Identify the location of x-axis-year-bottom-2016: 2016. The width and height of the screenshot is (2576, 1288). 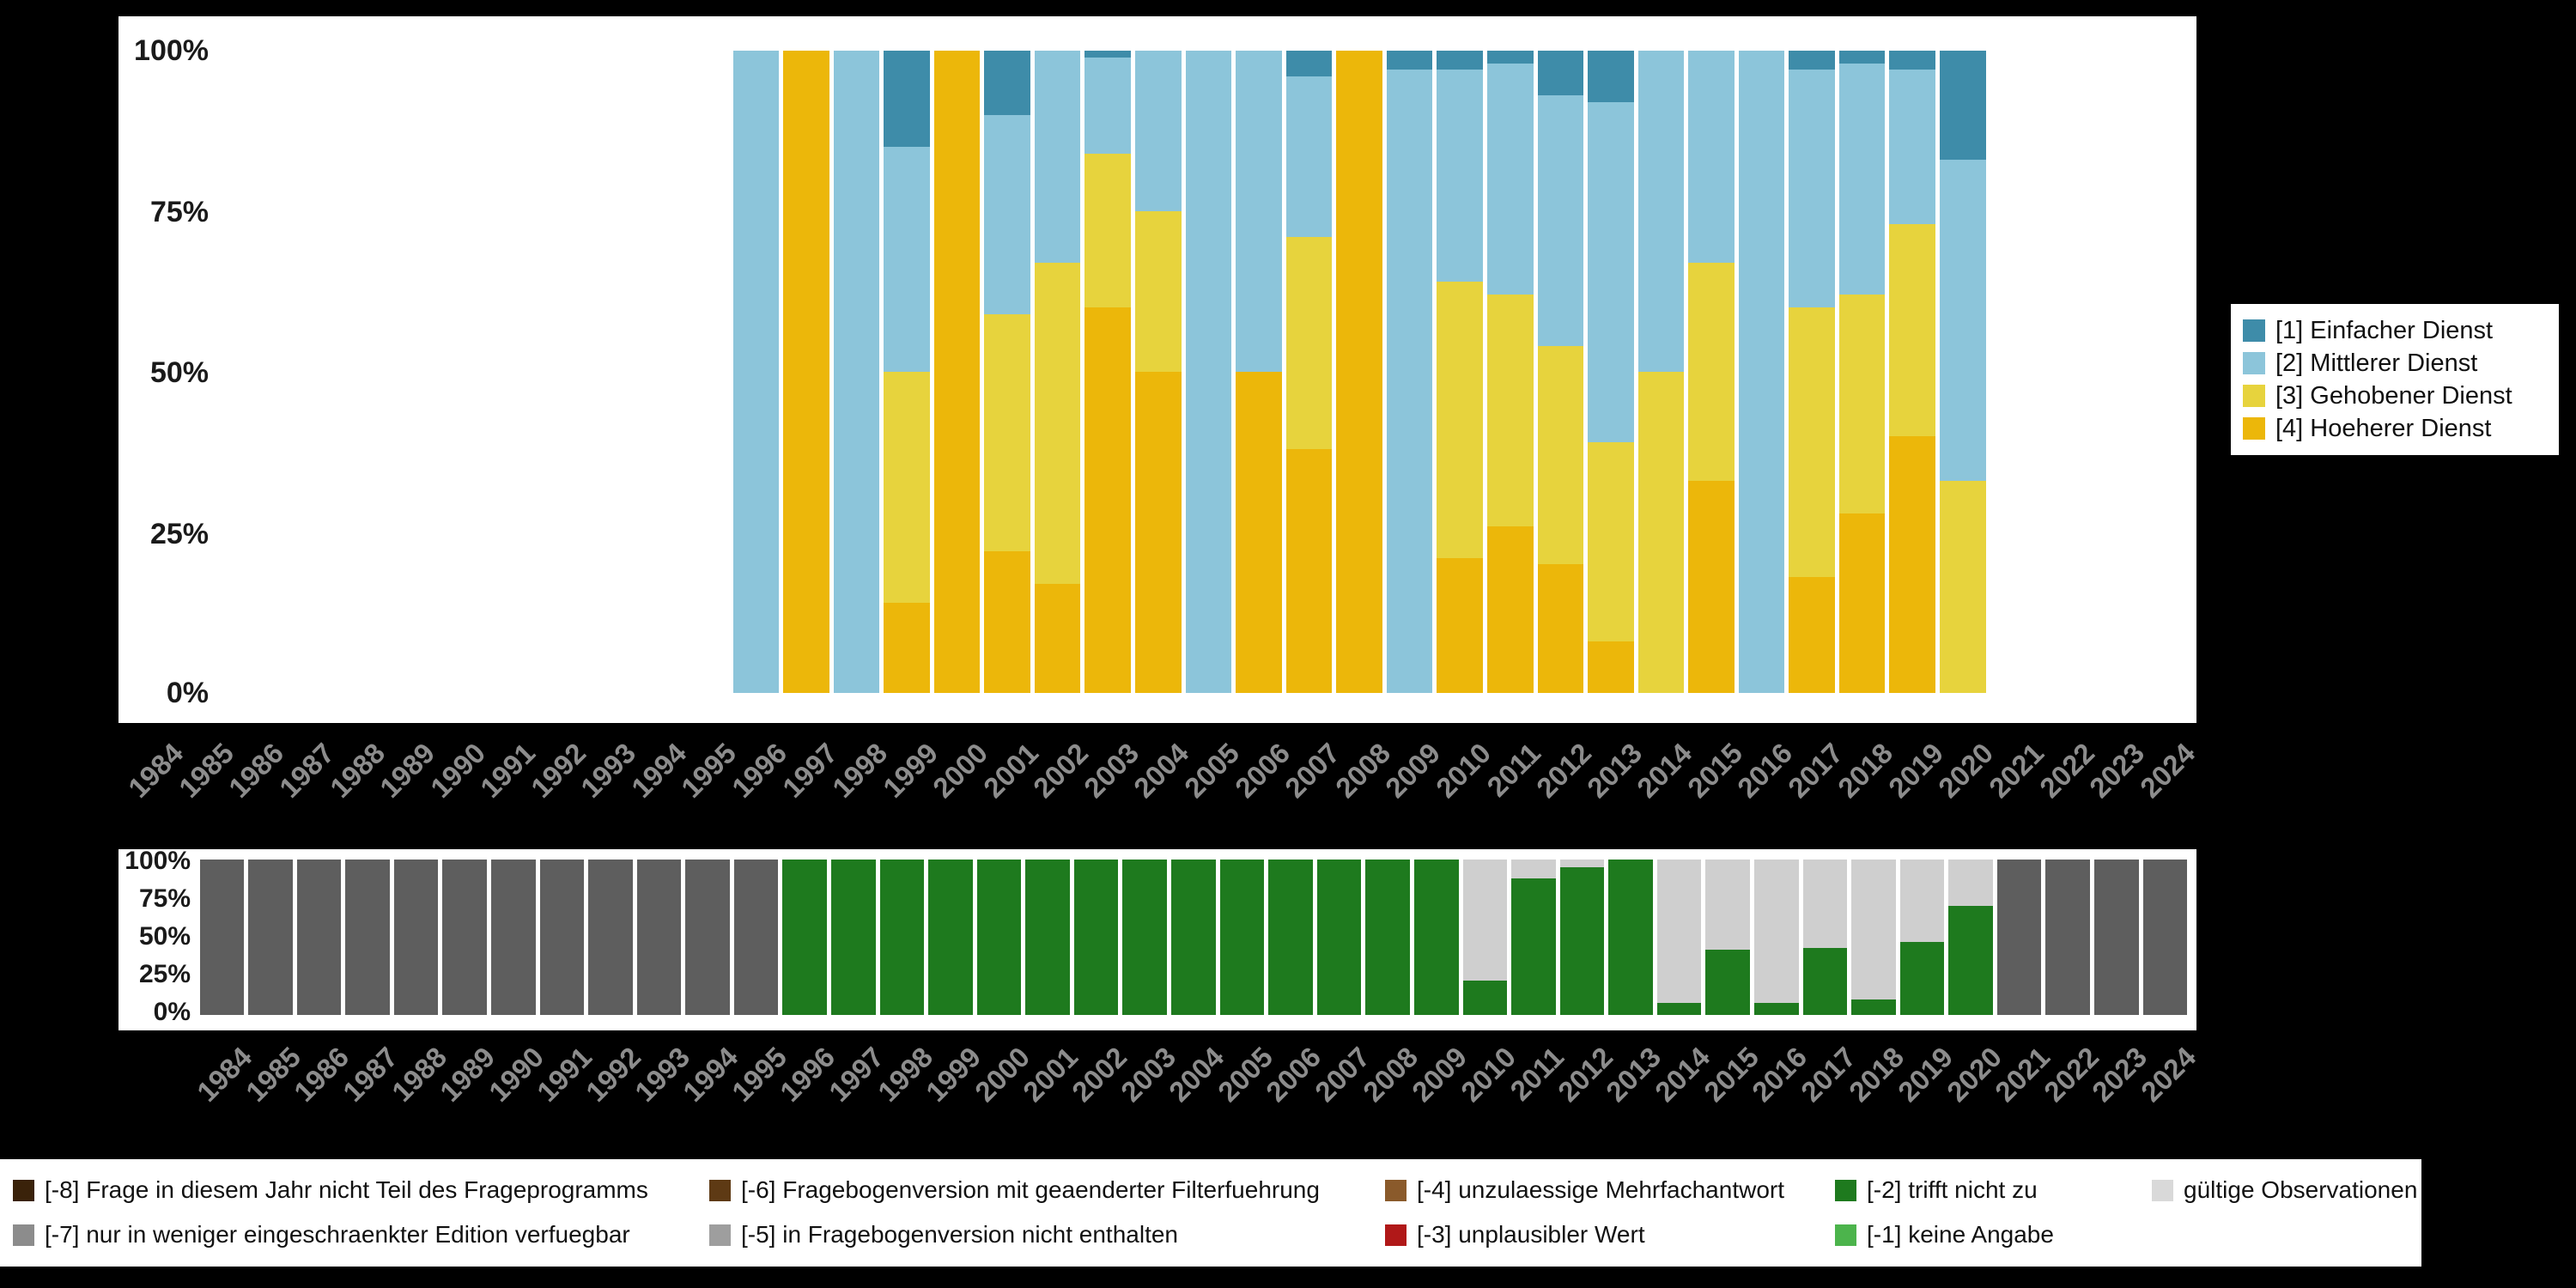
(1780, 1075).